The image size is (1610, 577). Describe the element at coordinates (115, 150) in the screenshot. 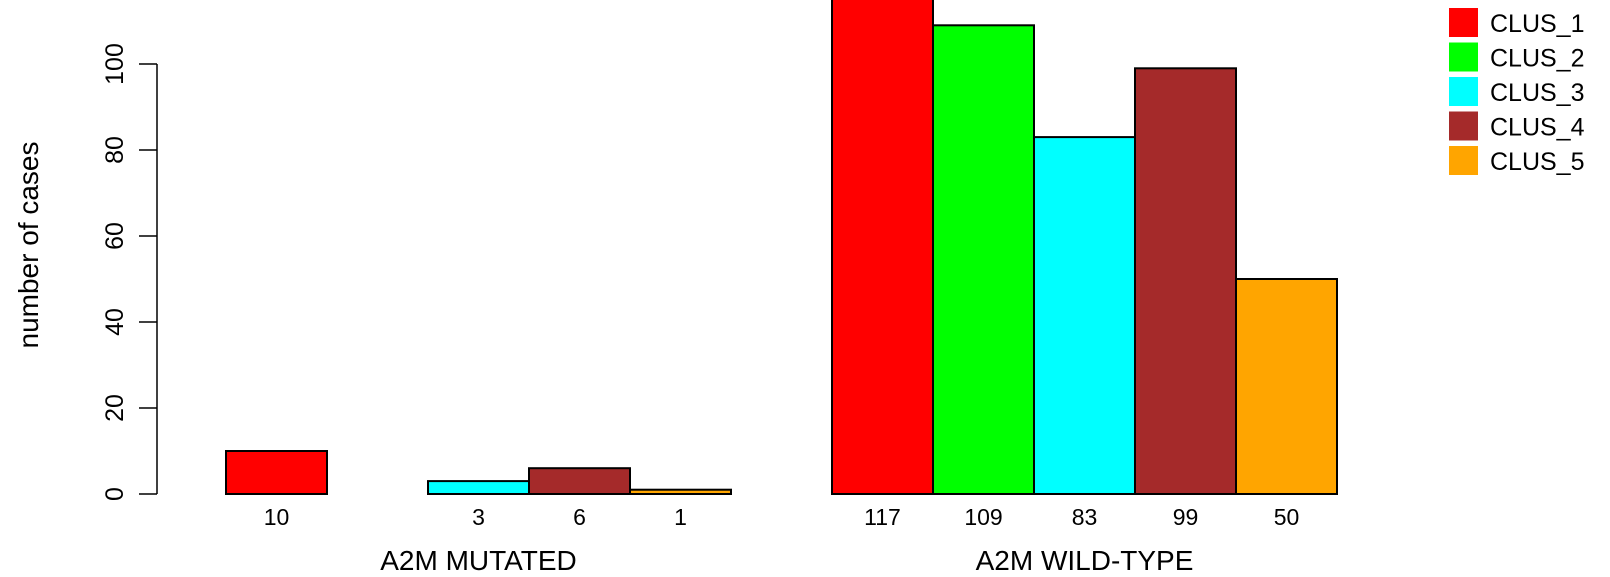

I see `y-tick-label: 80` at that location.